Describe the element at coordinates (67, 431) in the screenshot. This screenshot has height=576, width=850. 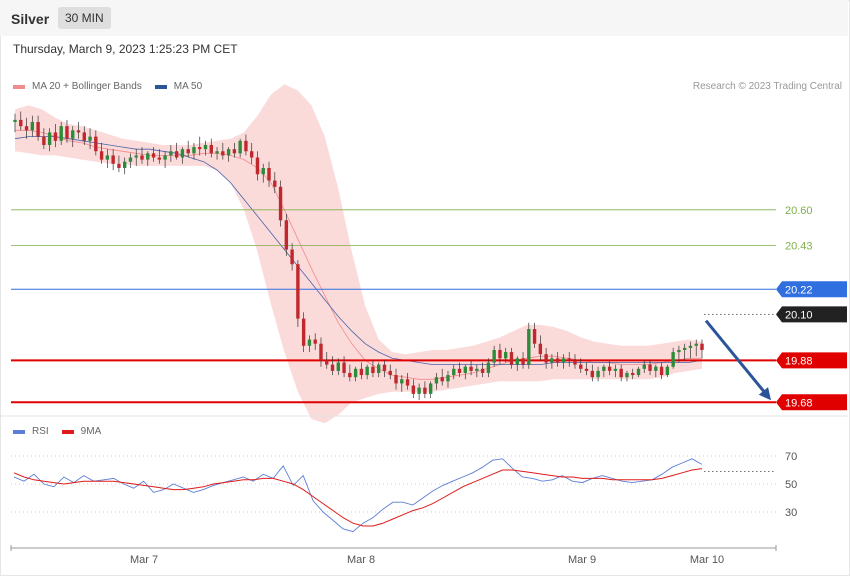
I see `legend-swatch-9ma` at that location.